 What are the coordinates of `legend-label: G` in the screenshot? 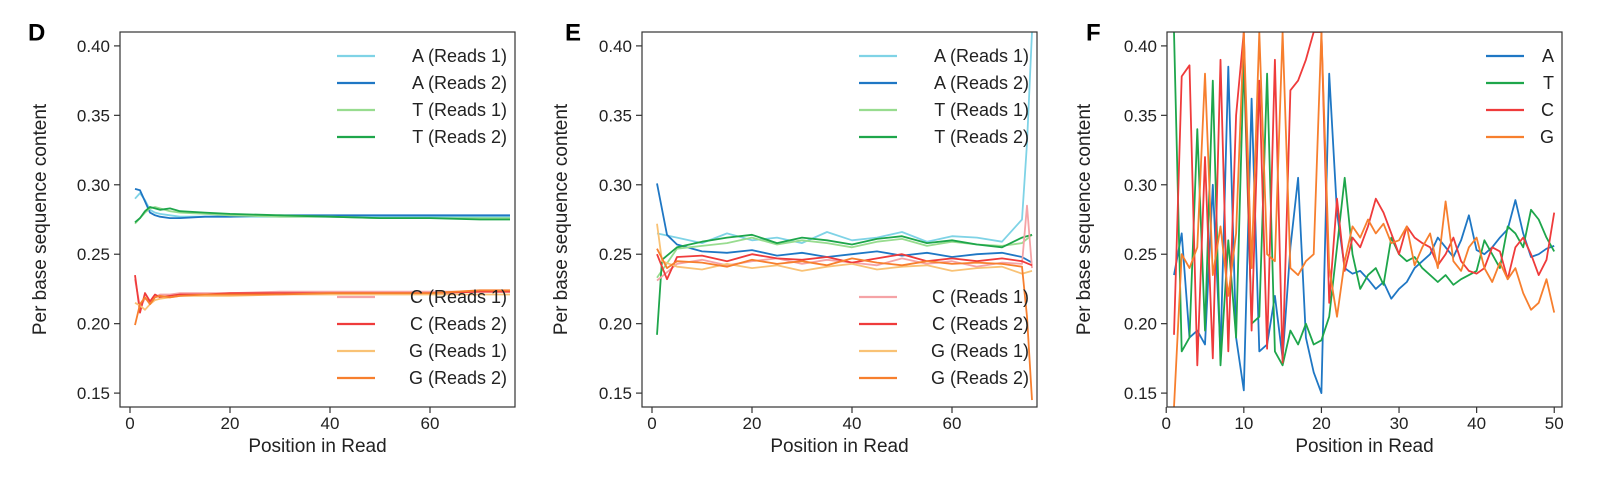 It's located at (1547, 137).